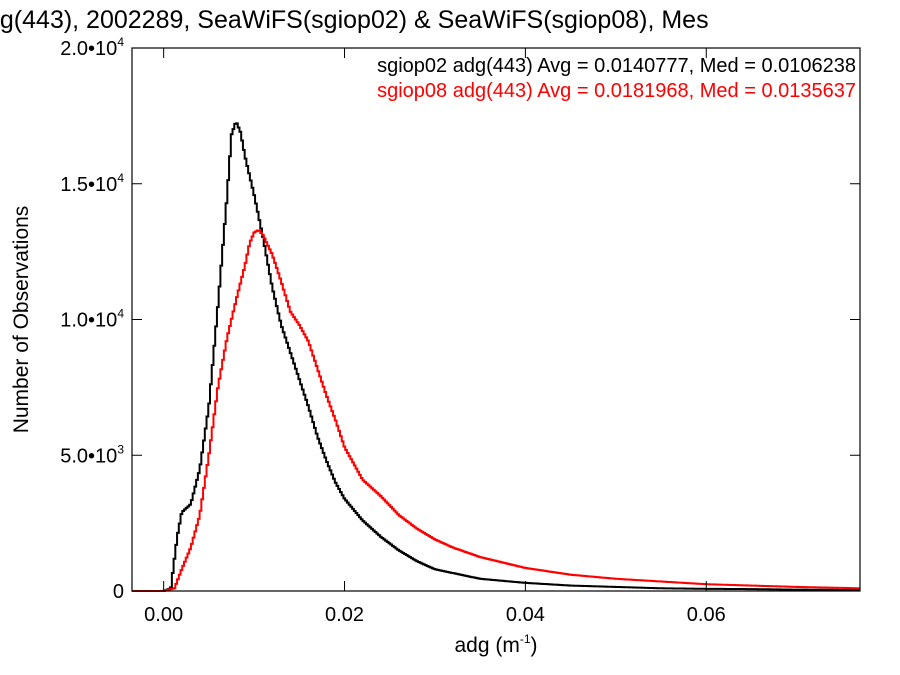  Describe the element at coordinates (486, 645) in the screenshot. I see `x-axis-title-base: adg (m` at that location.